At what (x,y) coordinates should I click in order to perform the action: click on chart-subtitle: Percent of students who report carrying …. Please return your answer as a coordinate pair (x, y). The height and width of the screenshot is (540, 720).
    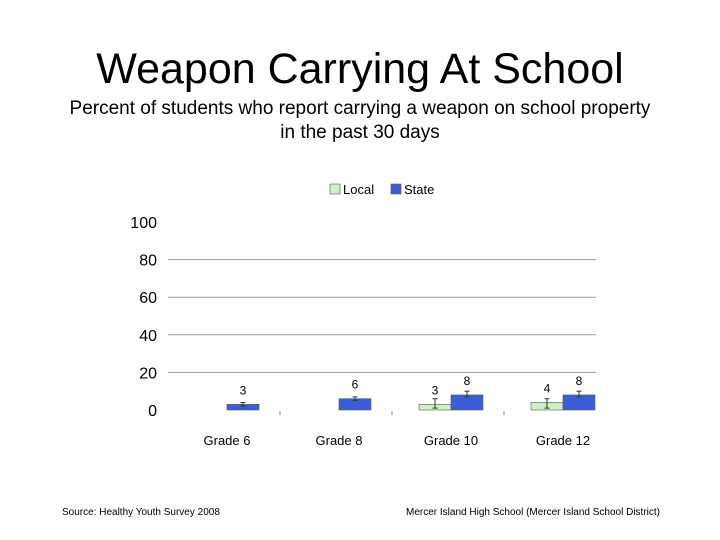
    Looking at the image, I should click on (360, 120).